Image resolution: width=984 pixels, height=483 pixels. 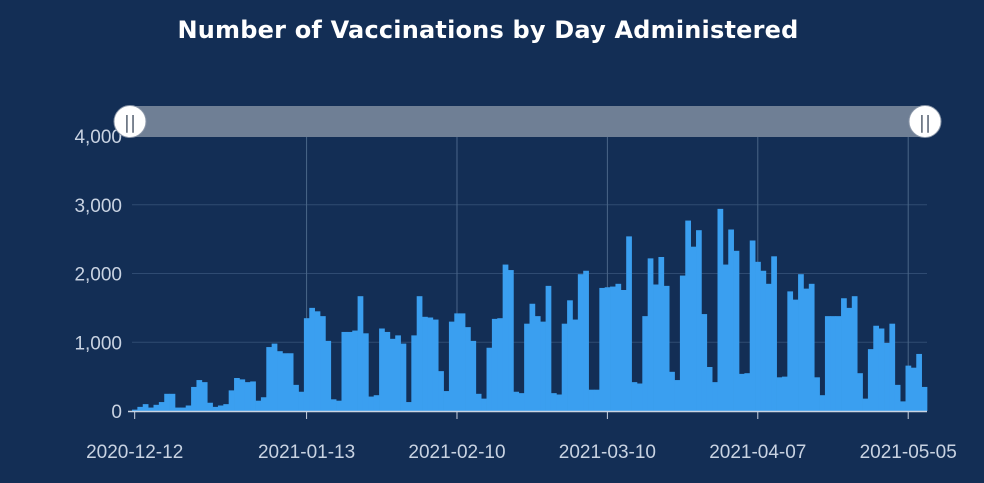 I want to click on x-tick-label: 2021-05-05, so click(x=908, y=452).